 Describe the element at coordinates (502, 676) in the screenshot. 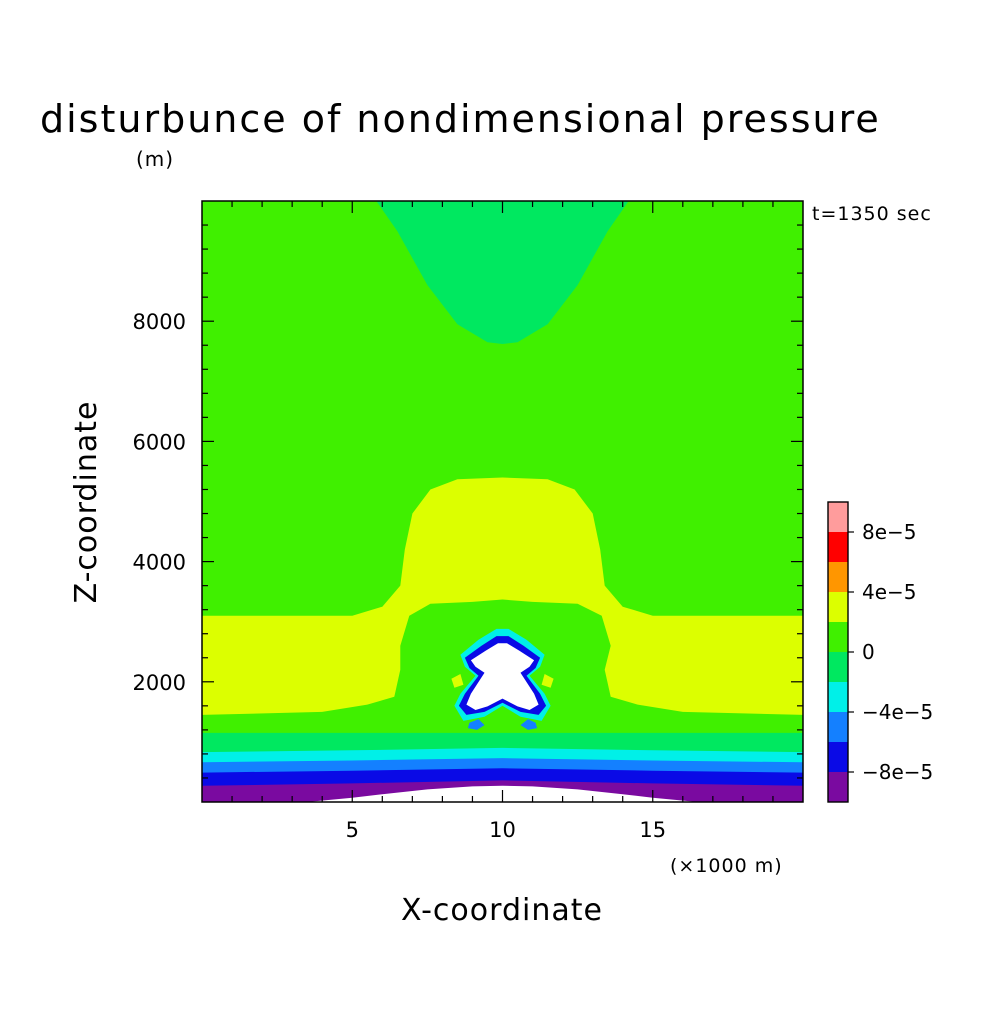

I see `region-cell-core-outside-range` at that location.